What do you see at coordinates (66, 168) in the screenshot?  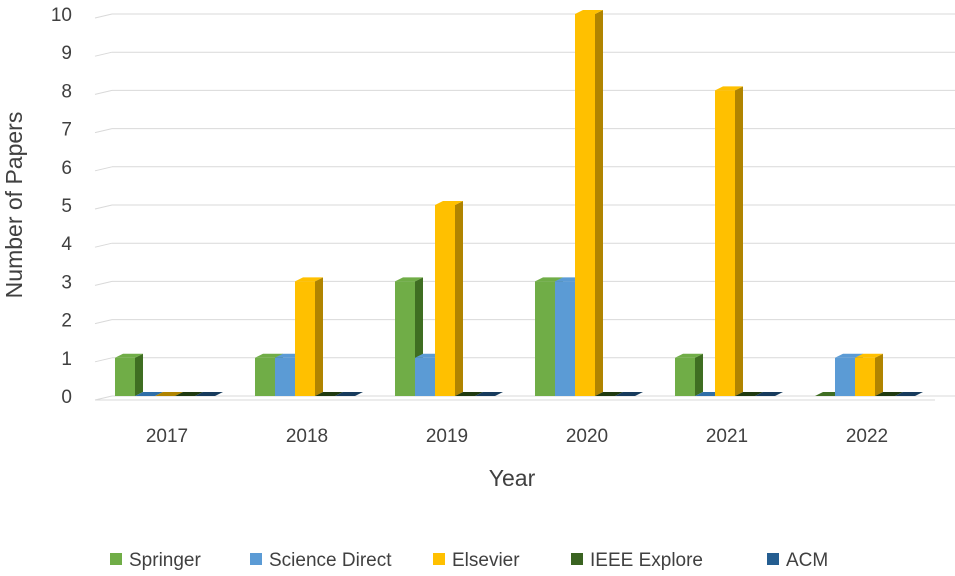 I see `y-tick-label: 6` at bounding box center [66, 168].